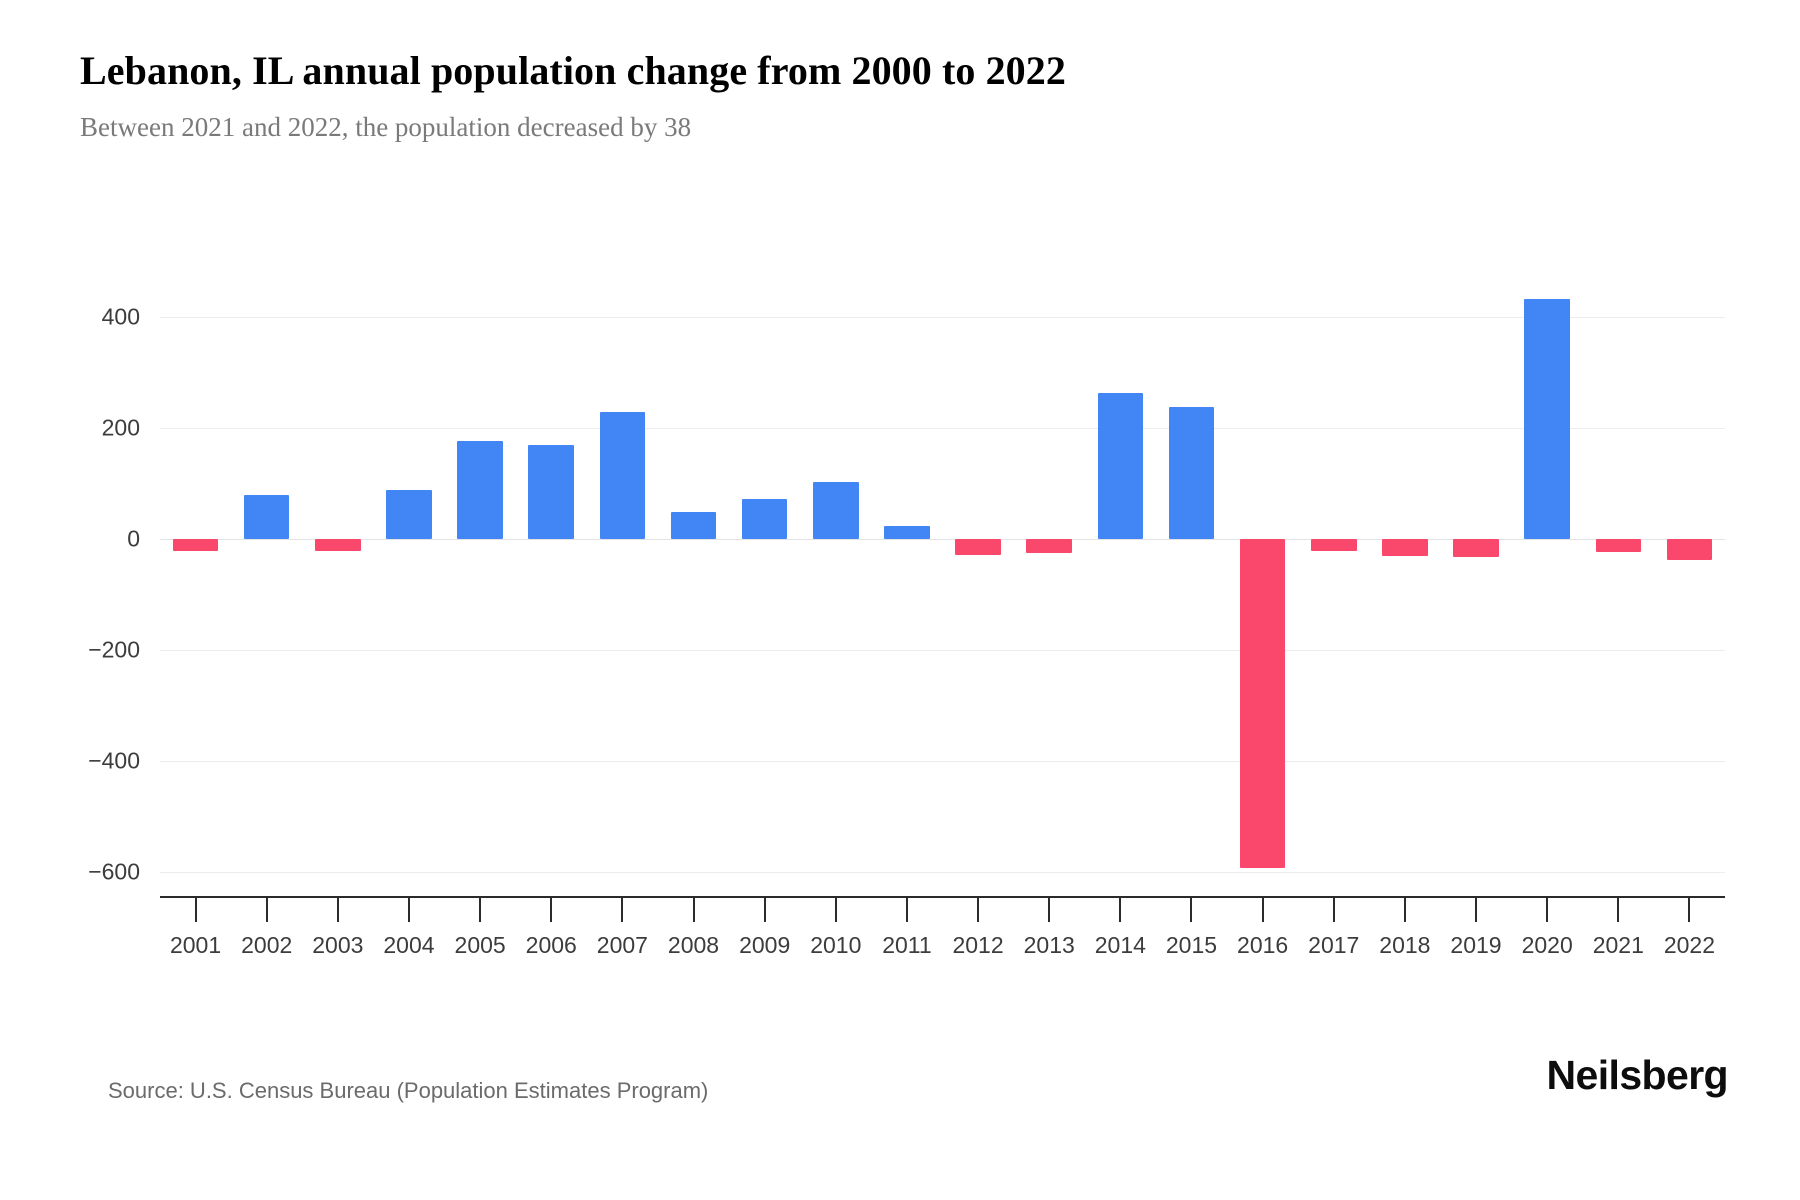 This screenshot has width=1800, height=1200. I want to click on x-axis-tick-label: 2013, so click(1049, 945).